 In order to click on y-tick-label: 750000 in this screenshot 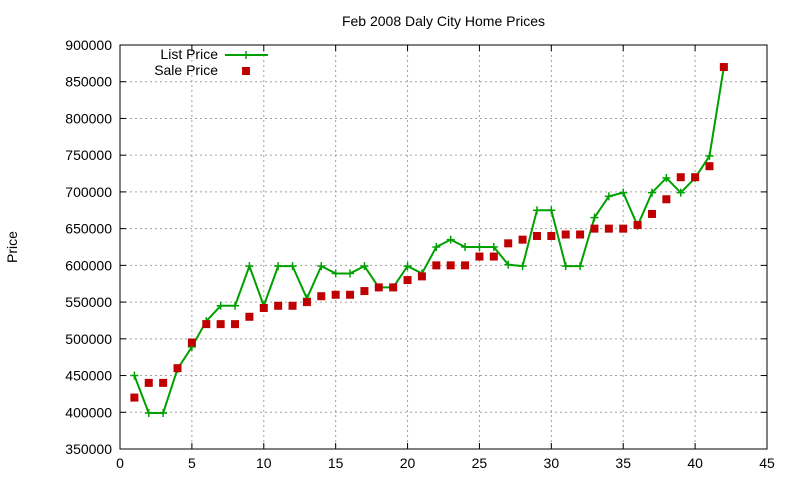, I will do `click(88, 155)`.